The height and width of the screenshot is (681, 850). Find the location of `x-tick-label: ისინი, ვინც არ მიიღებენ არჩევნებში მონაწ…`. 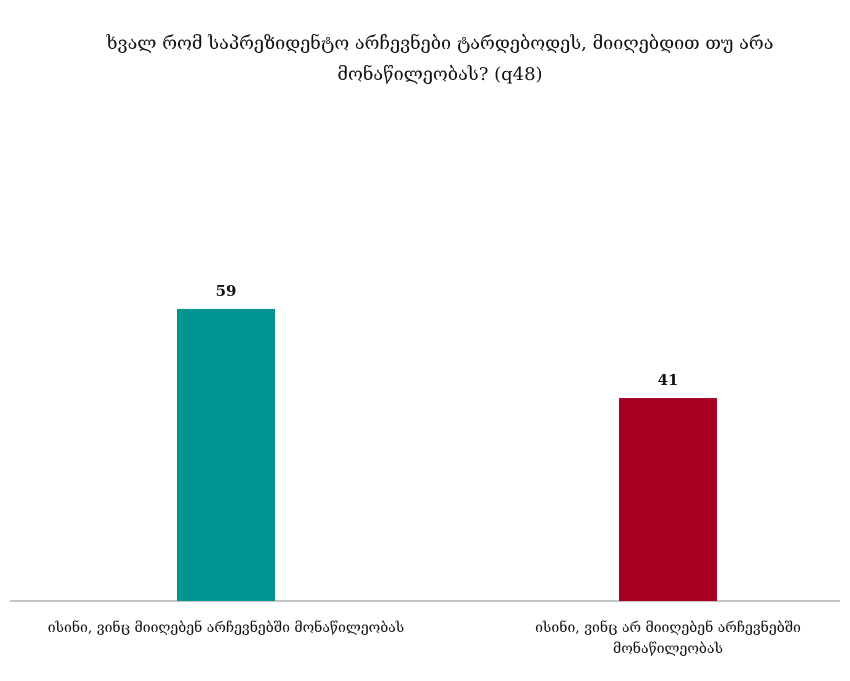

x-tick-label: ისინი, ვინც არ მიიღებენ არჩევნებში მონაწ… is located at coordinates (668, 638).